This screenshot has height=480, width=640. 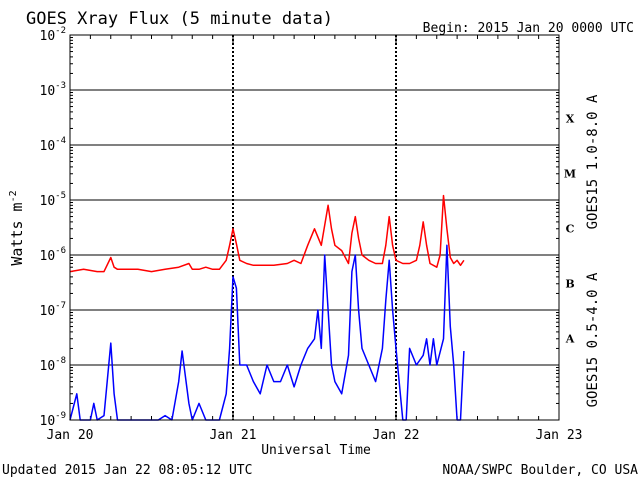 I want to click on y-tick-label: 10⁻⁷, so click(x=53, y=310).